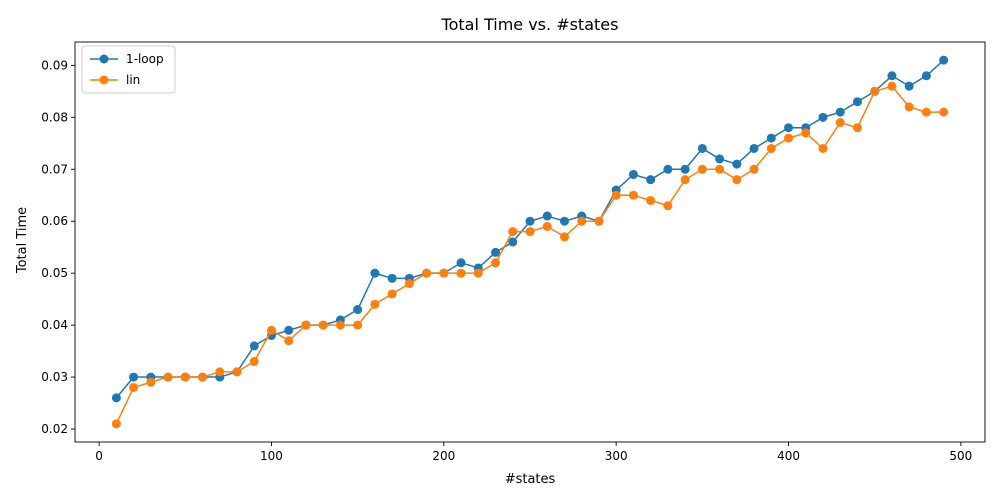  I want to click on x-tick-label: 200, so click(443, 456).